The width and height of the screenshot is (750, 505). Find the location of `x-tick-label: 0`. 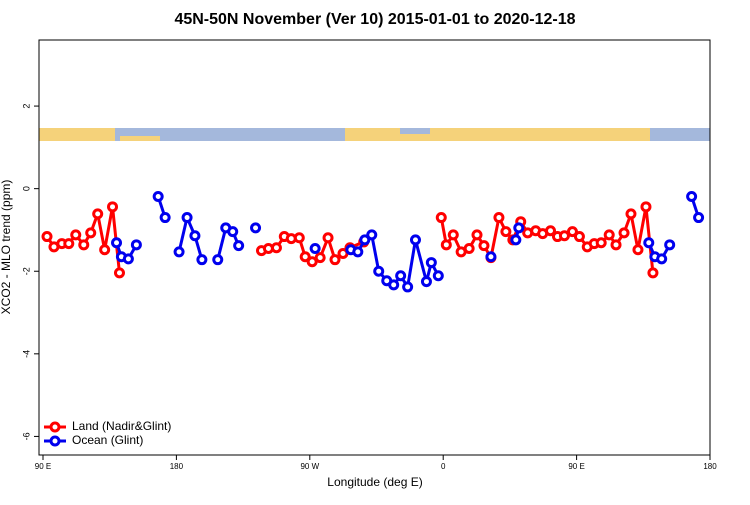

x-tick-label: 0 is located at coordinates (443, 466).